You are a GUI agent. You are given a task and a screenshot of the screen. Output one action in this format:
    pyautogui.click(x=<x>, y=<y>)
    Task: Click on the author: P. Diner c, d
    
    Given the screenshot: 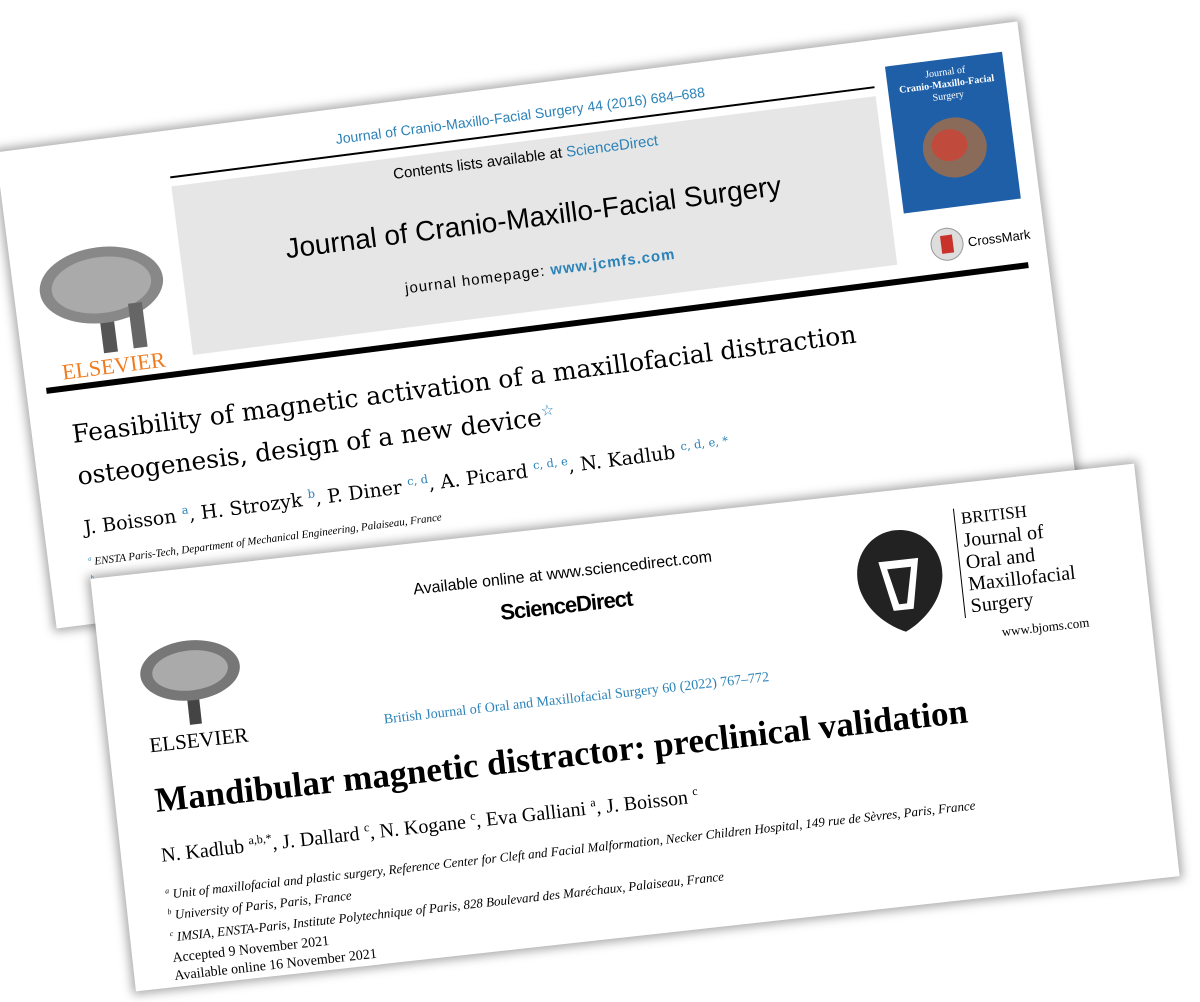 What is the action you would take?
    pyautogui.click(x=372, y=491)
    